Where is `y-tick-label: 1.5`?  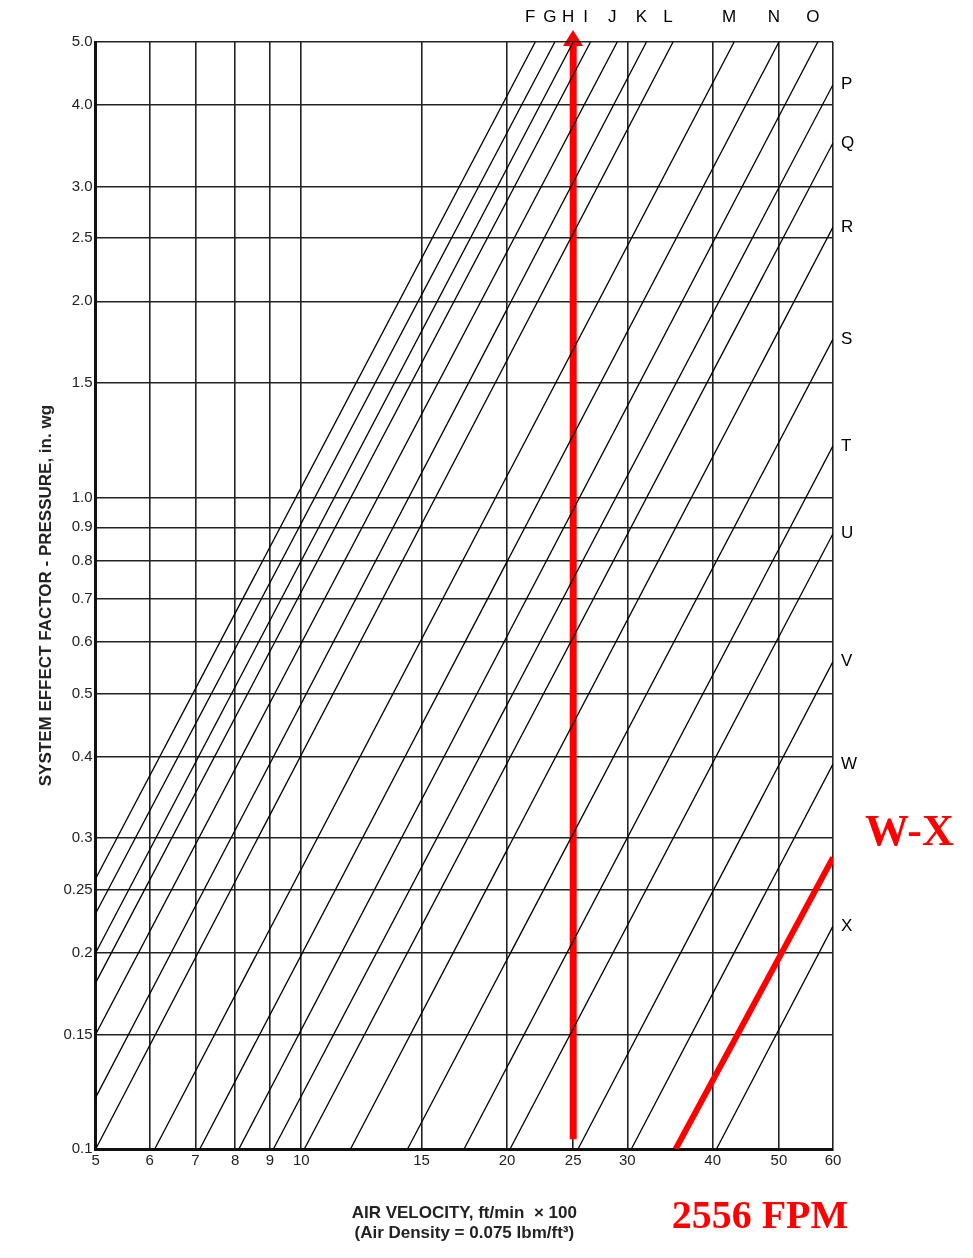
y-tick-label: 1.5 is located at coordinates (82, 381).